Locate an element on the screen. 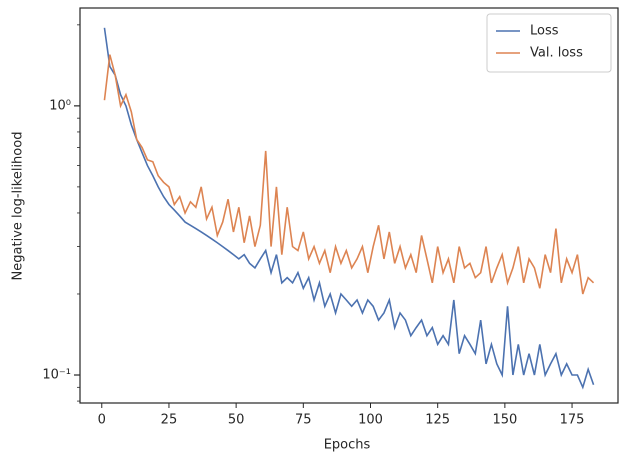 The image size is (626, 467). legend-label: Val. loss is located at coordinates (556, 53).